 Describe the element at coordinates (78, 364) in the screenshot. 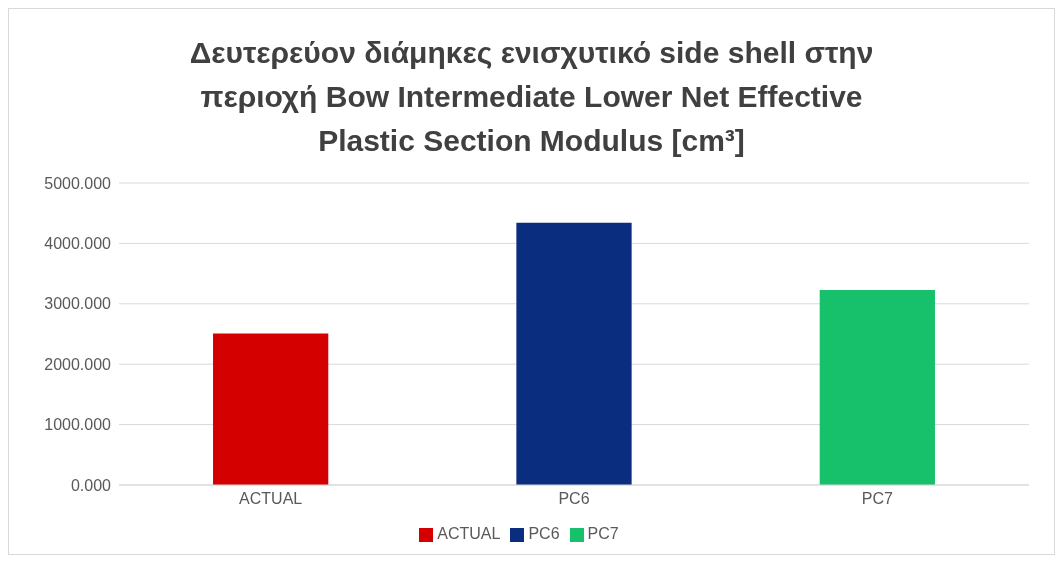

I see `y-tick-label: 2000.000` at that location.